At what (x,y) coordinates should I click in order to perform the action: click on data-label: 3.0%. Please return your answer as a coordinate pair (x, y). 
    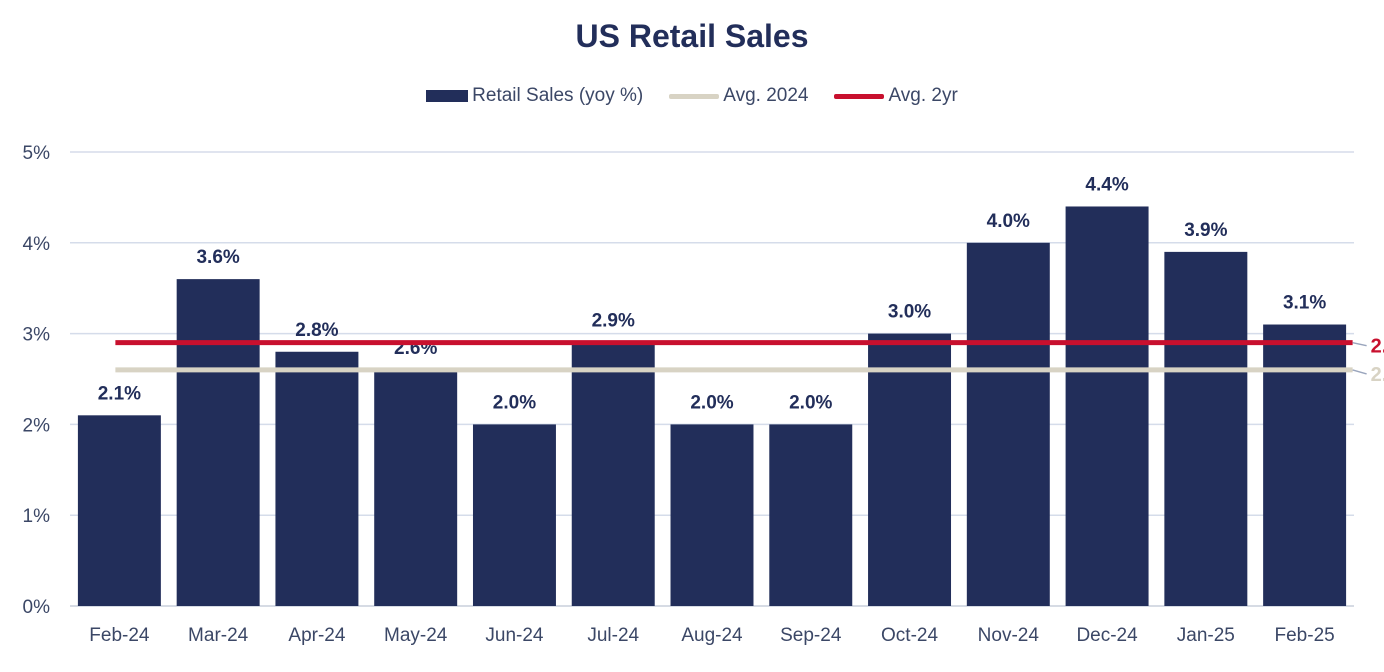
    Looking at the image, I should click on (909, 312).